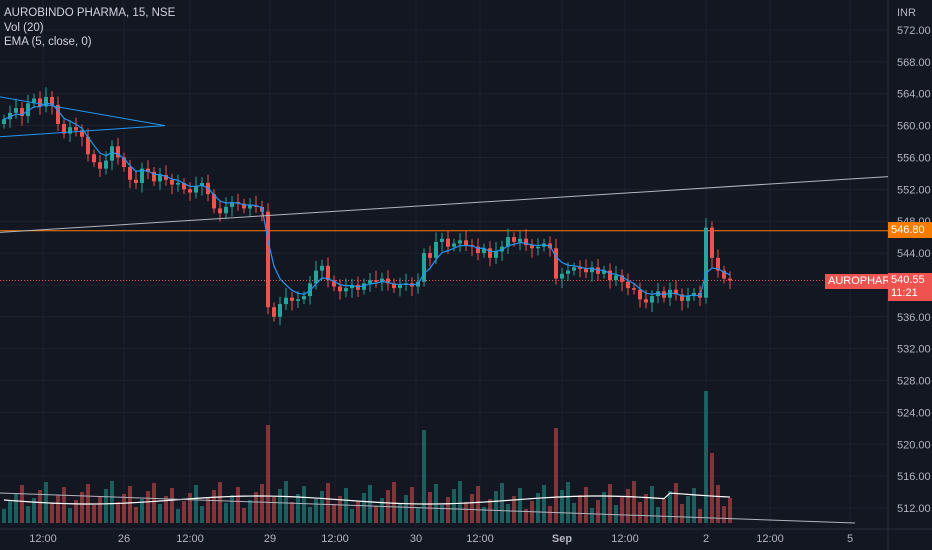 This screenshot has width=932, height=550. I want to click on y-tick-label: 528.00, so click(914, 382).